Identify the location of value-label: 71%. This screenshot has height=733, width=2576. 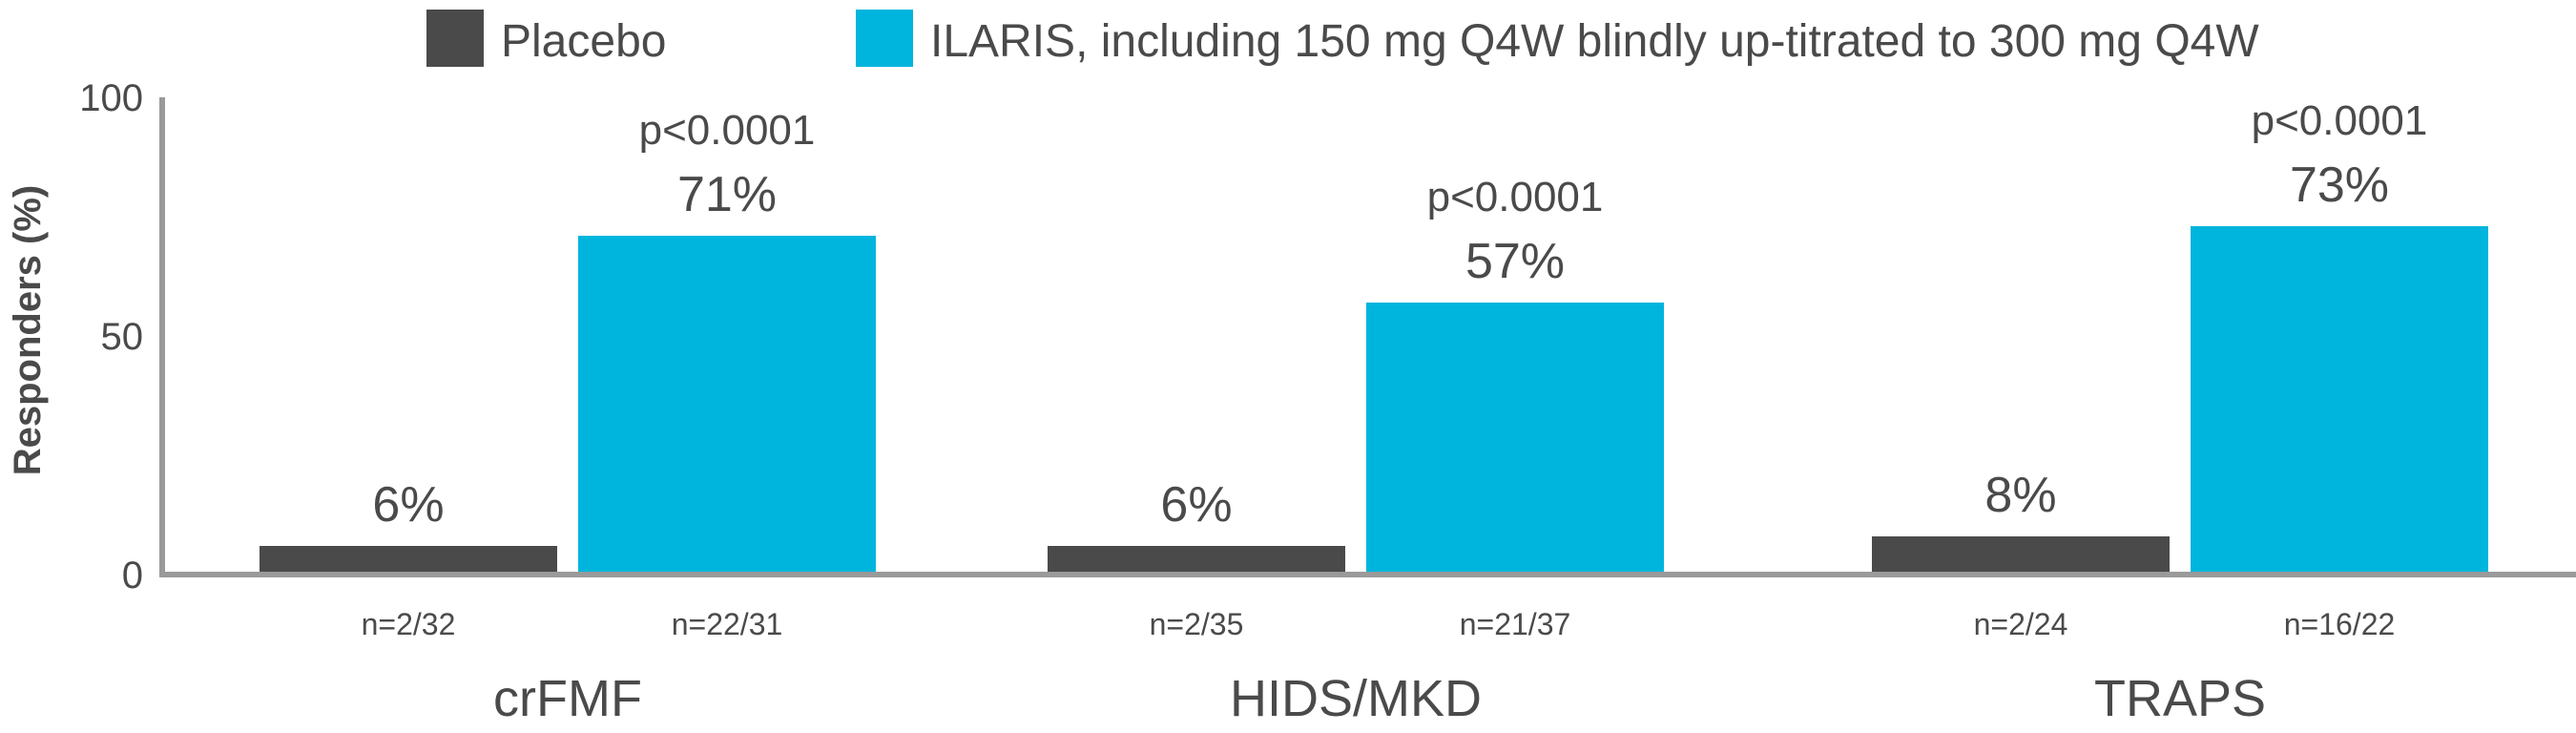
(727, 194).